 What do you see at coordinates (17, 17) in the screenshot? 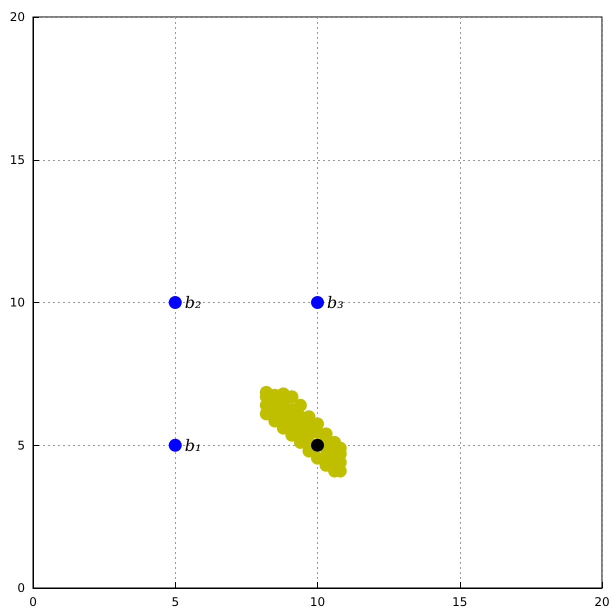
I see `y-tick-label: 20` at bounding box center [17, 17].